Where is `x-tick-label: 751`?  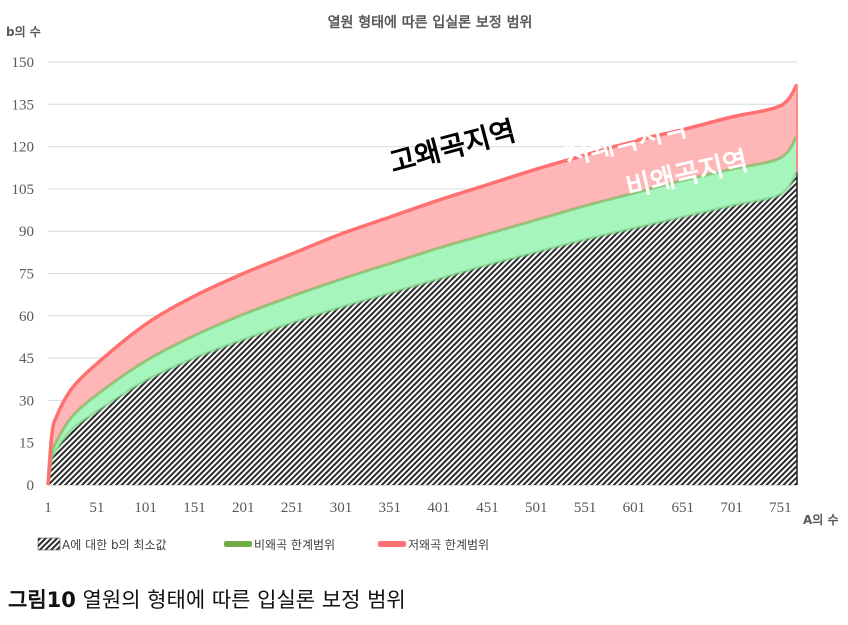
x-tick-label: 751 is located at coordinates (780, 508).